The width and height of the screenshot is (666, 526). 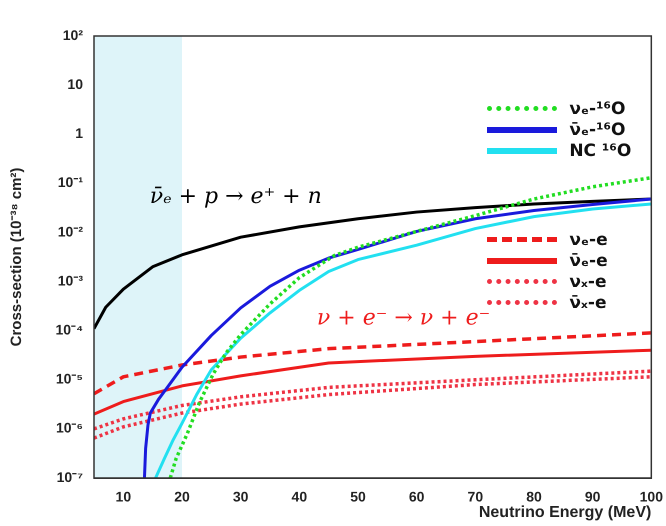 I want to click on x-tick-label: 50, so click(x=358, y=496).